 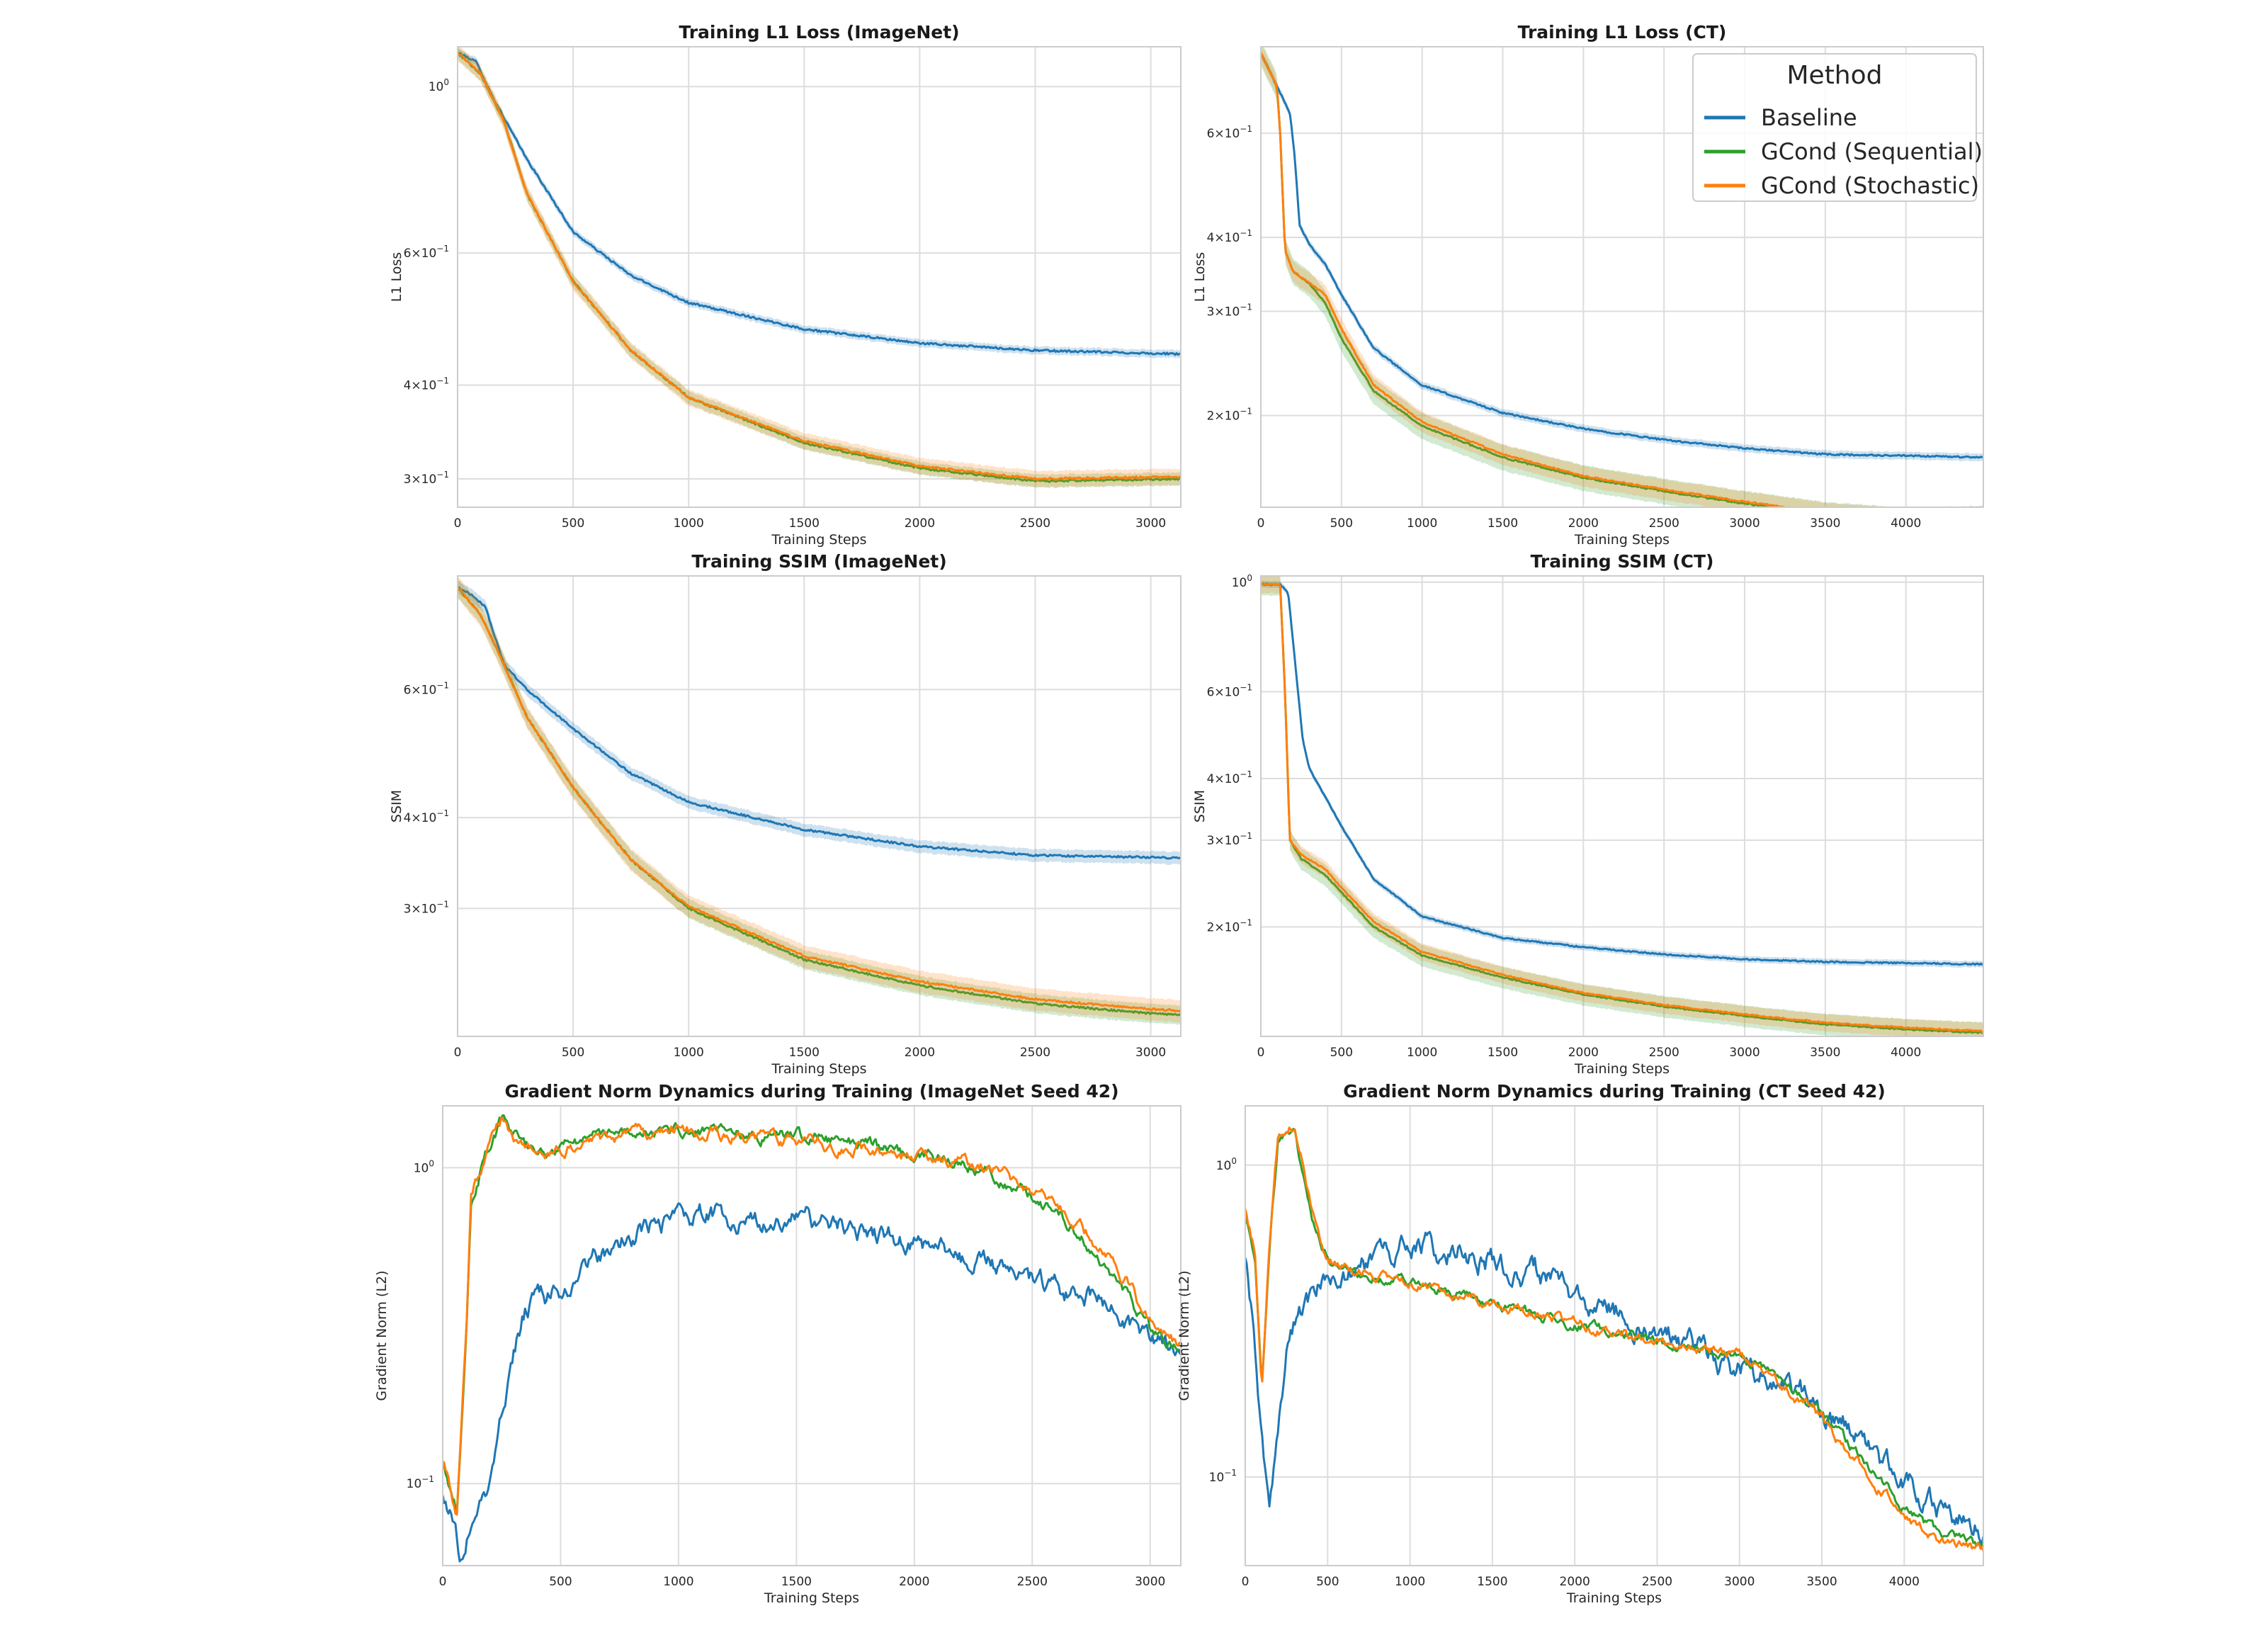 What do you see at coordinates (1809, 118) in the screenshot?
I see `legend-entry-label: Baseline` at bounding box center [1809, 118].